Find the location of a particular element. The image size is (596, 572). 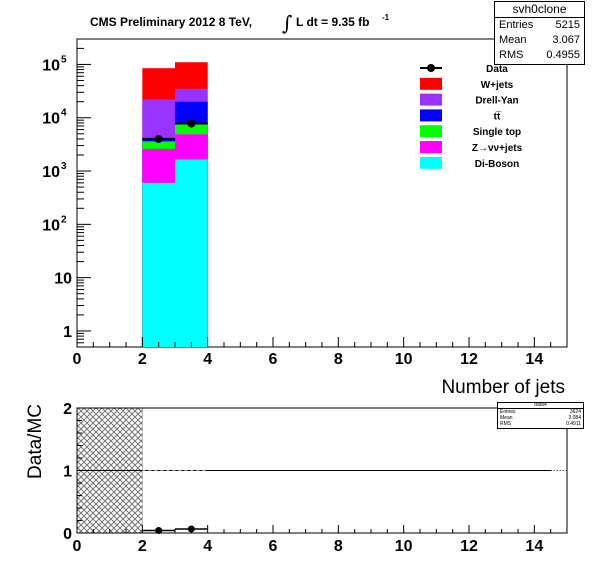

x-tick-label: 10 is located at coordinates (404, 359).